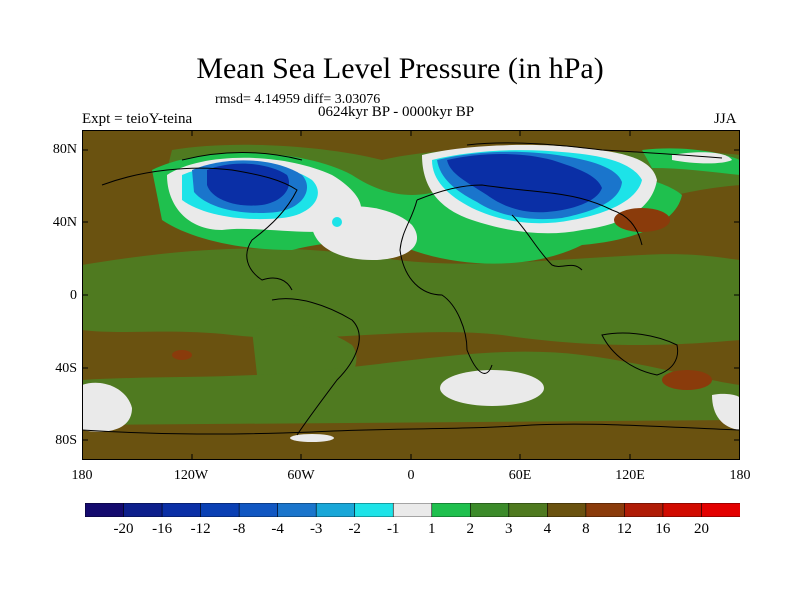 This screenshot has height=600, width=800. I want to click on colorbar-tick-label: -1, so click(393, 529).